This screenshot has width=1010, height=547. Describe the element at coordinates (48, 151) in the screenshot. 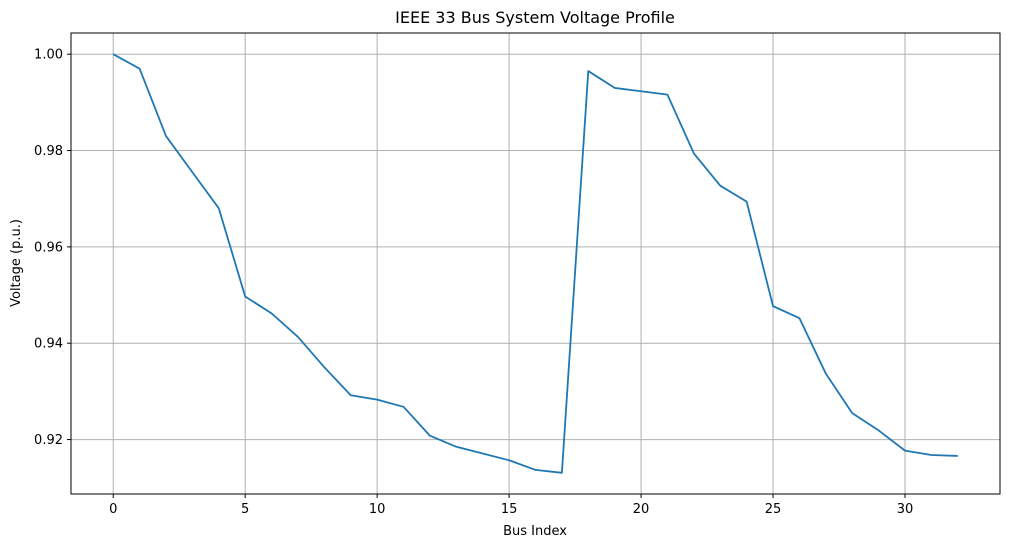

I see `y-tick-label: 0.98` at that location.